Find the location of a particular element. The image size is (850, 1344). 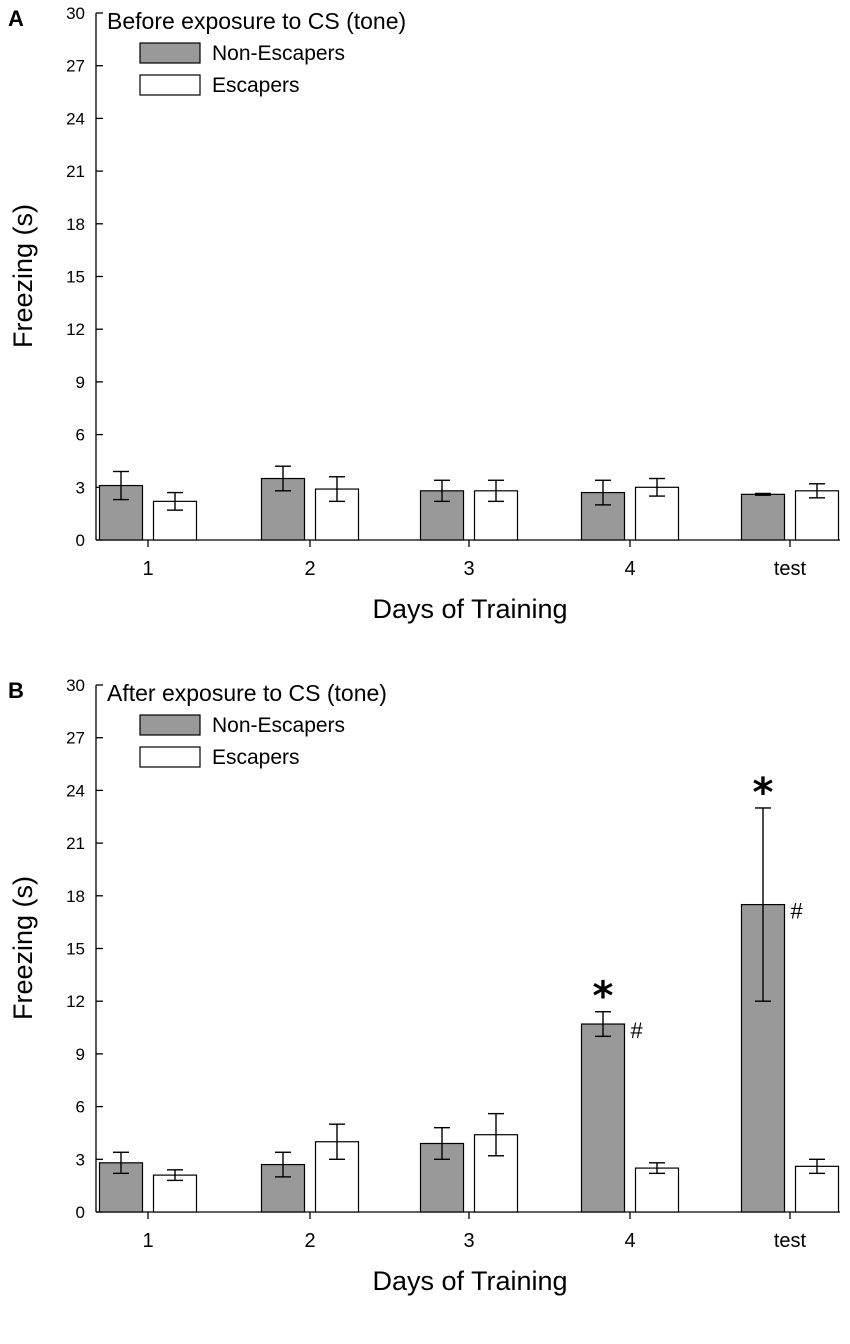

panel-a-x-tick-label: 1 is located at coordinates (147, 569).